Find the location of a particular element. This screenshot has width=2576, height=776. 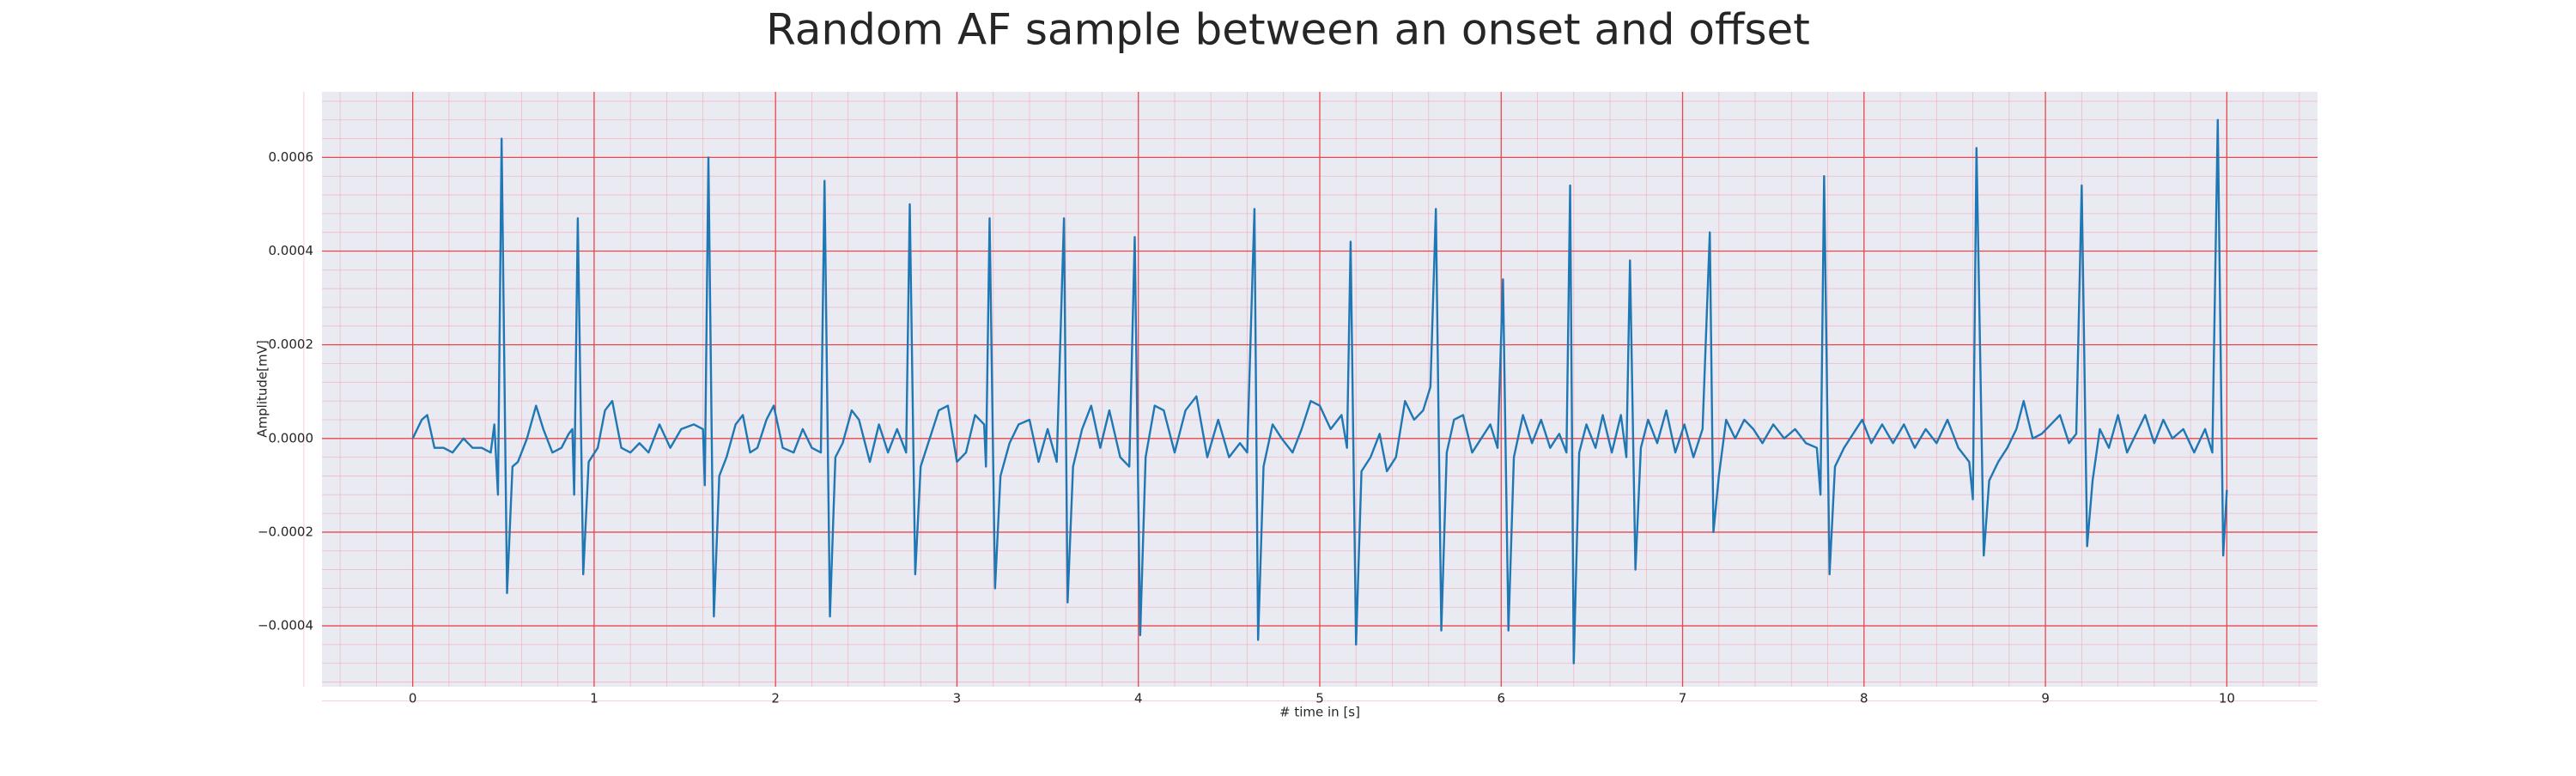

x-tick-label: 1 is located at coordinates (594, 699).